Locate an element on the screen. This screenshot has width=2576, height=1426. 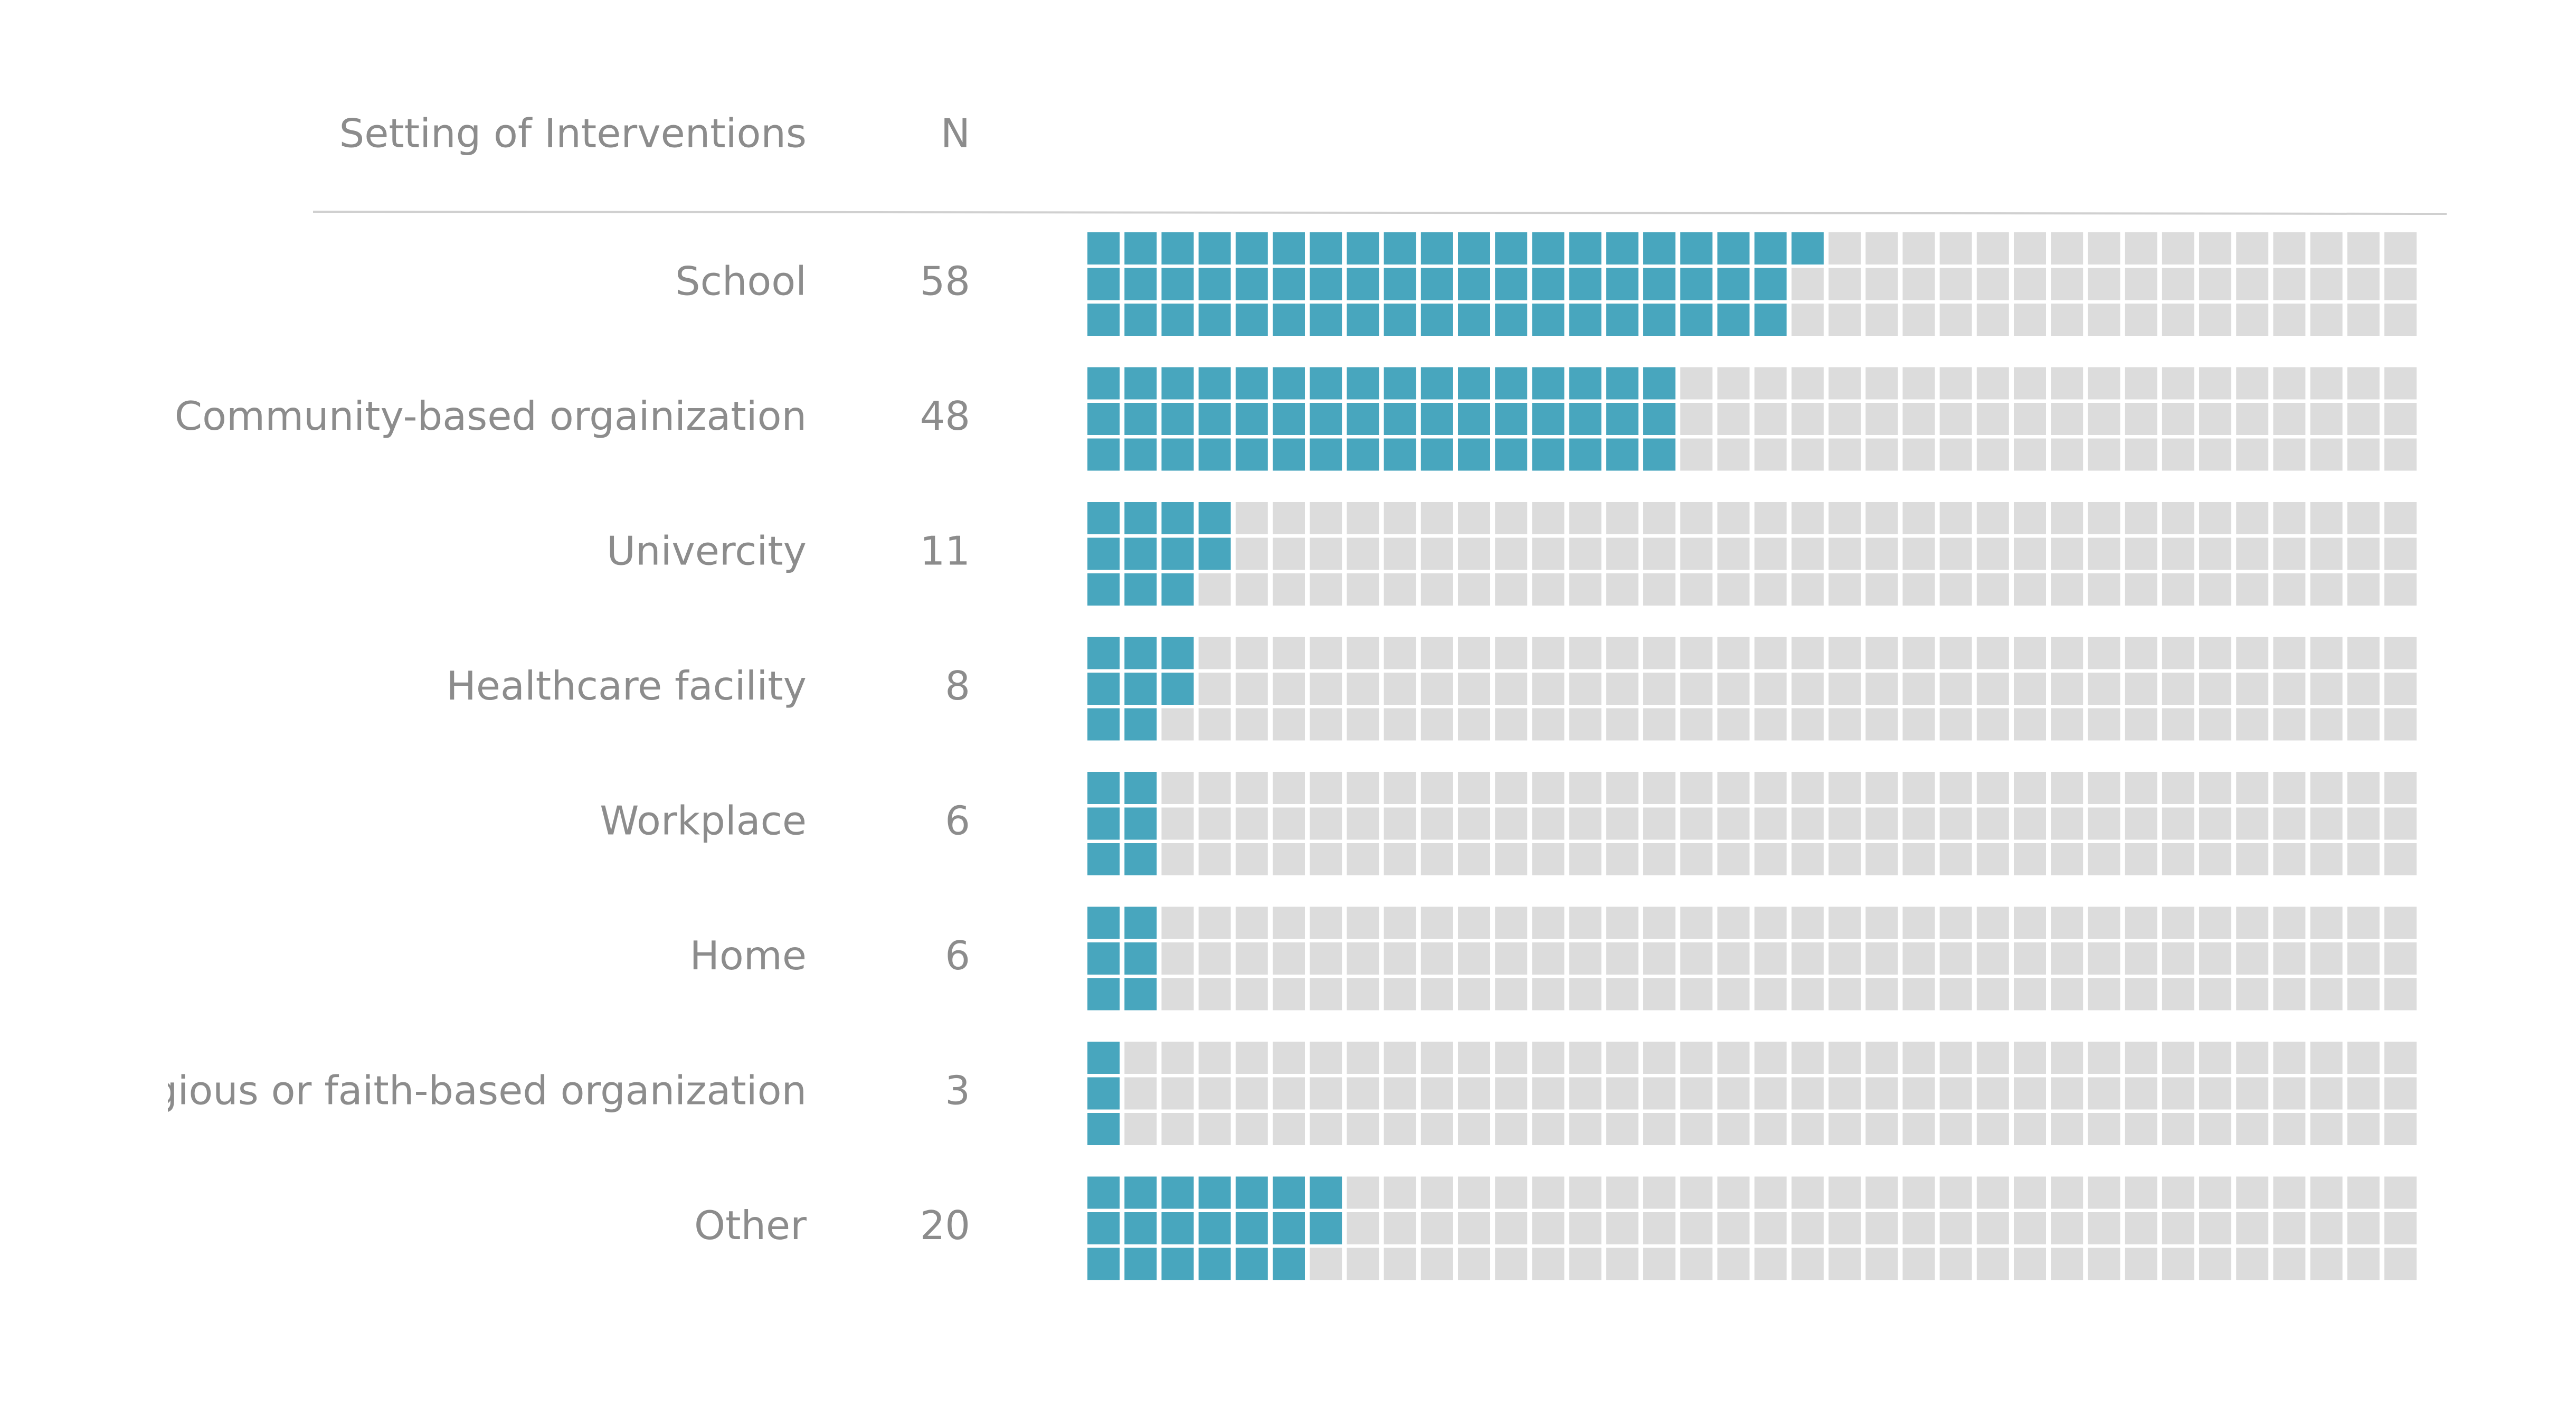
header-divider is located at coordinates (1379, 213).